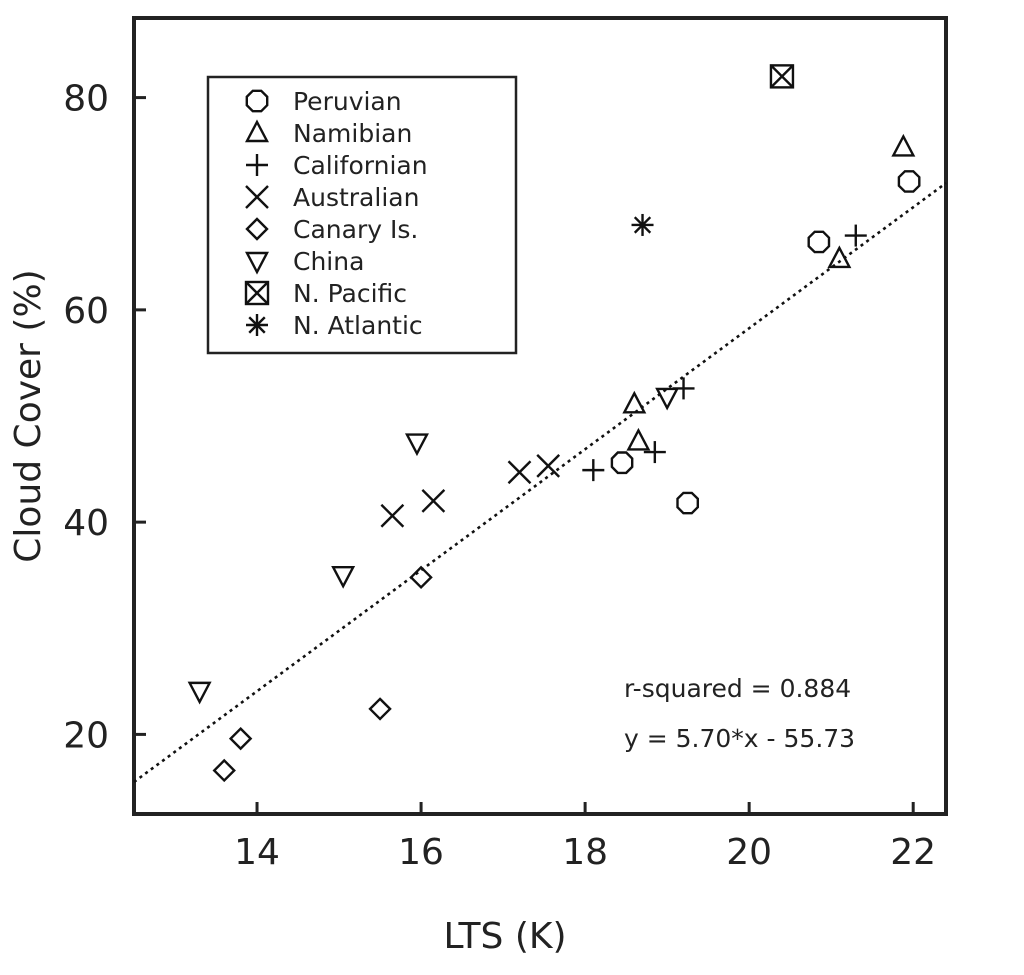  I want to click on equation-annotation: y = 5.70*x - 55.73, so click(739, 738).